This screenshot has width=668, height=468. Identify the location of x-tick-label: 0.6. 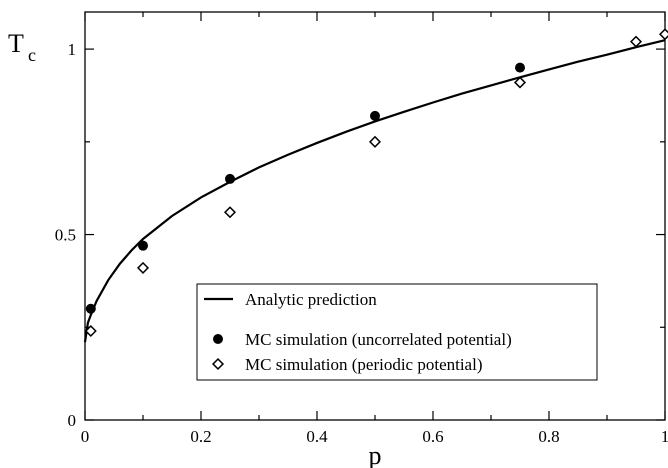
(432, 436).